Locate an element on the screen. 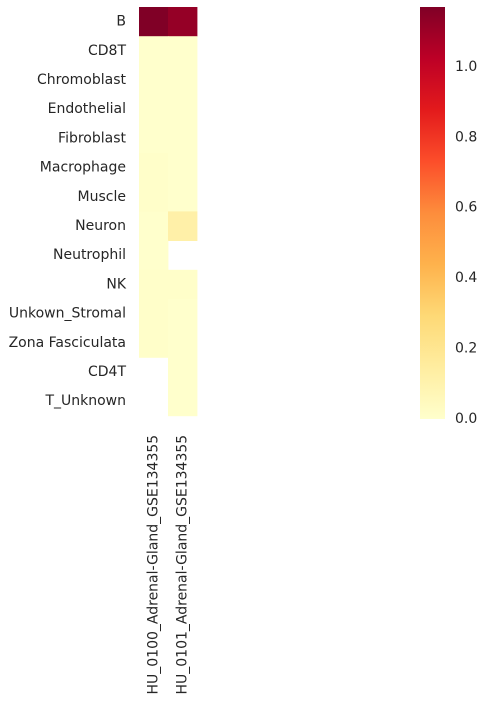  colorbar-ticks: 0.0 0.2 0.4 0.6 0.8 1.0 is located at coordinates (466, 243).